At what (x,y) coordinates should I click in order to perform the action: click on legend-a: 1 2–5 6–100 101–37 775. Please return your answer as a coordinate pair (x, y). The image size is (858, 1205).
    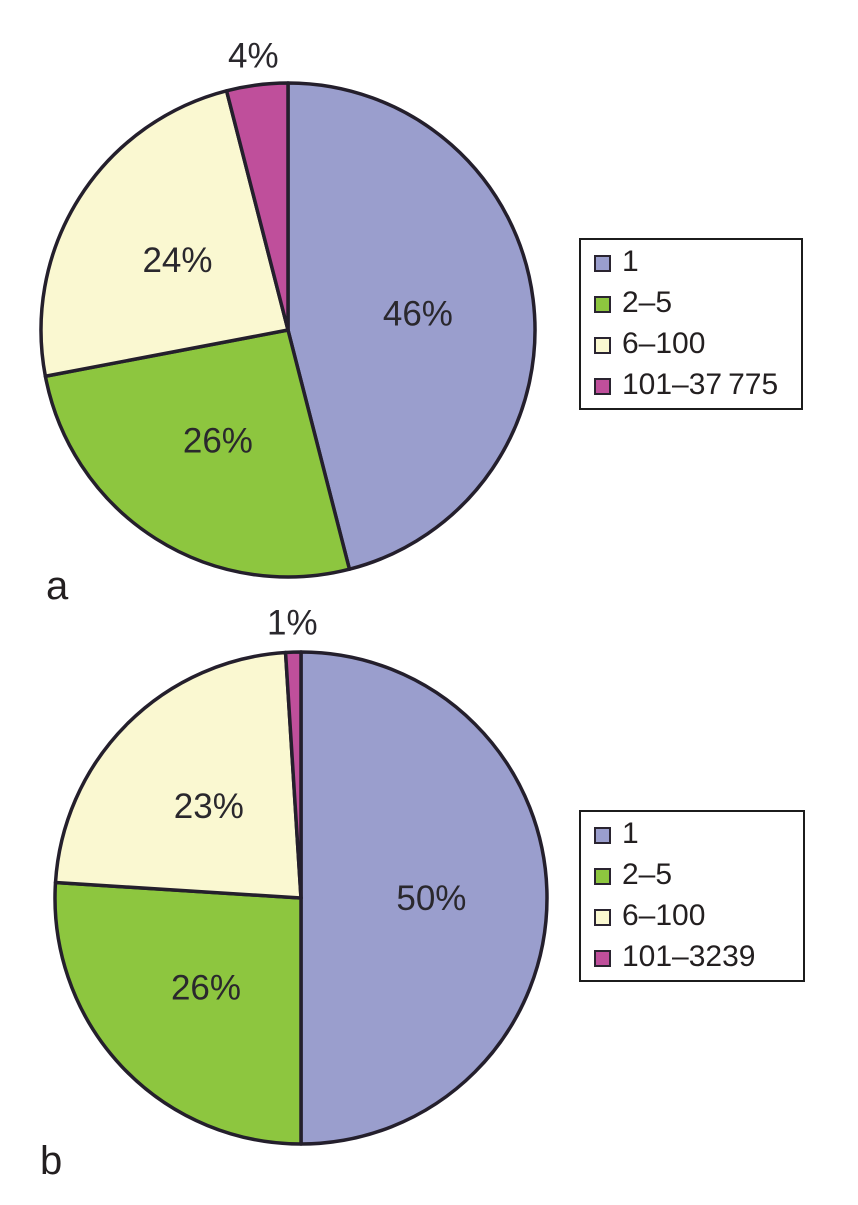
    Looking at the image, I should click on (691, 324).